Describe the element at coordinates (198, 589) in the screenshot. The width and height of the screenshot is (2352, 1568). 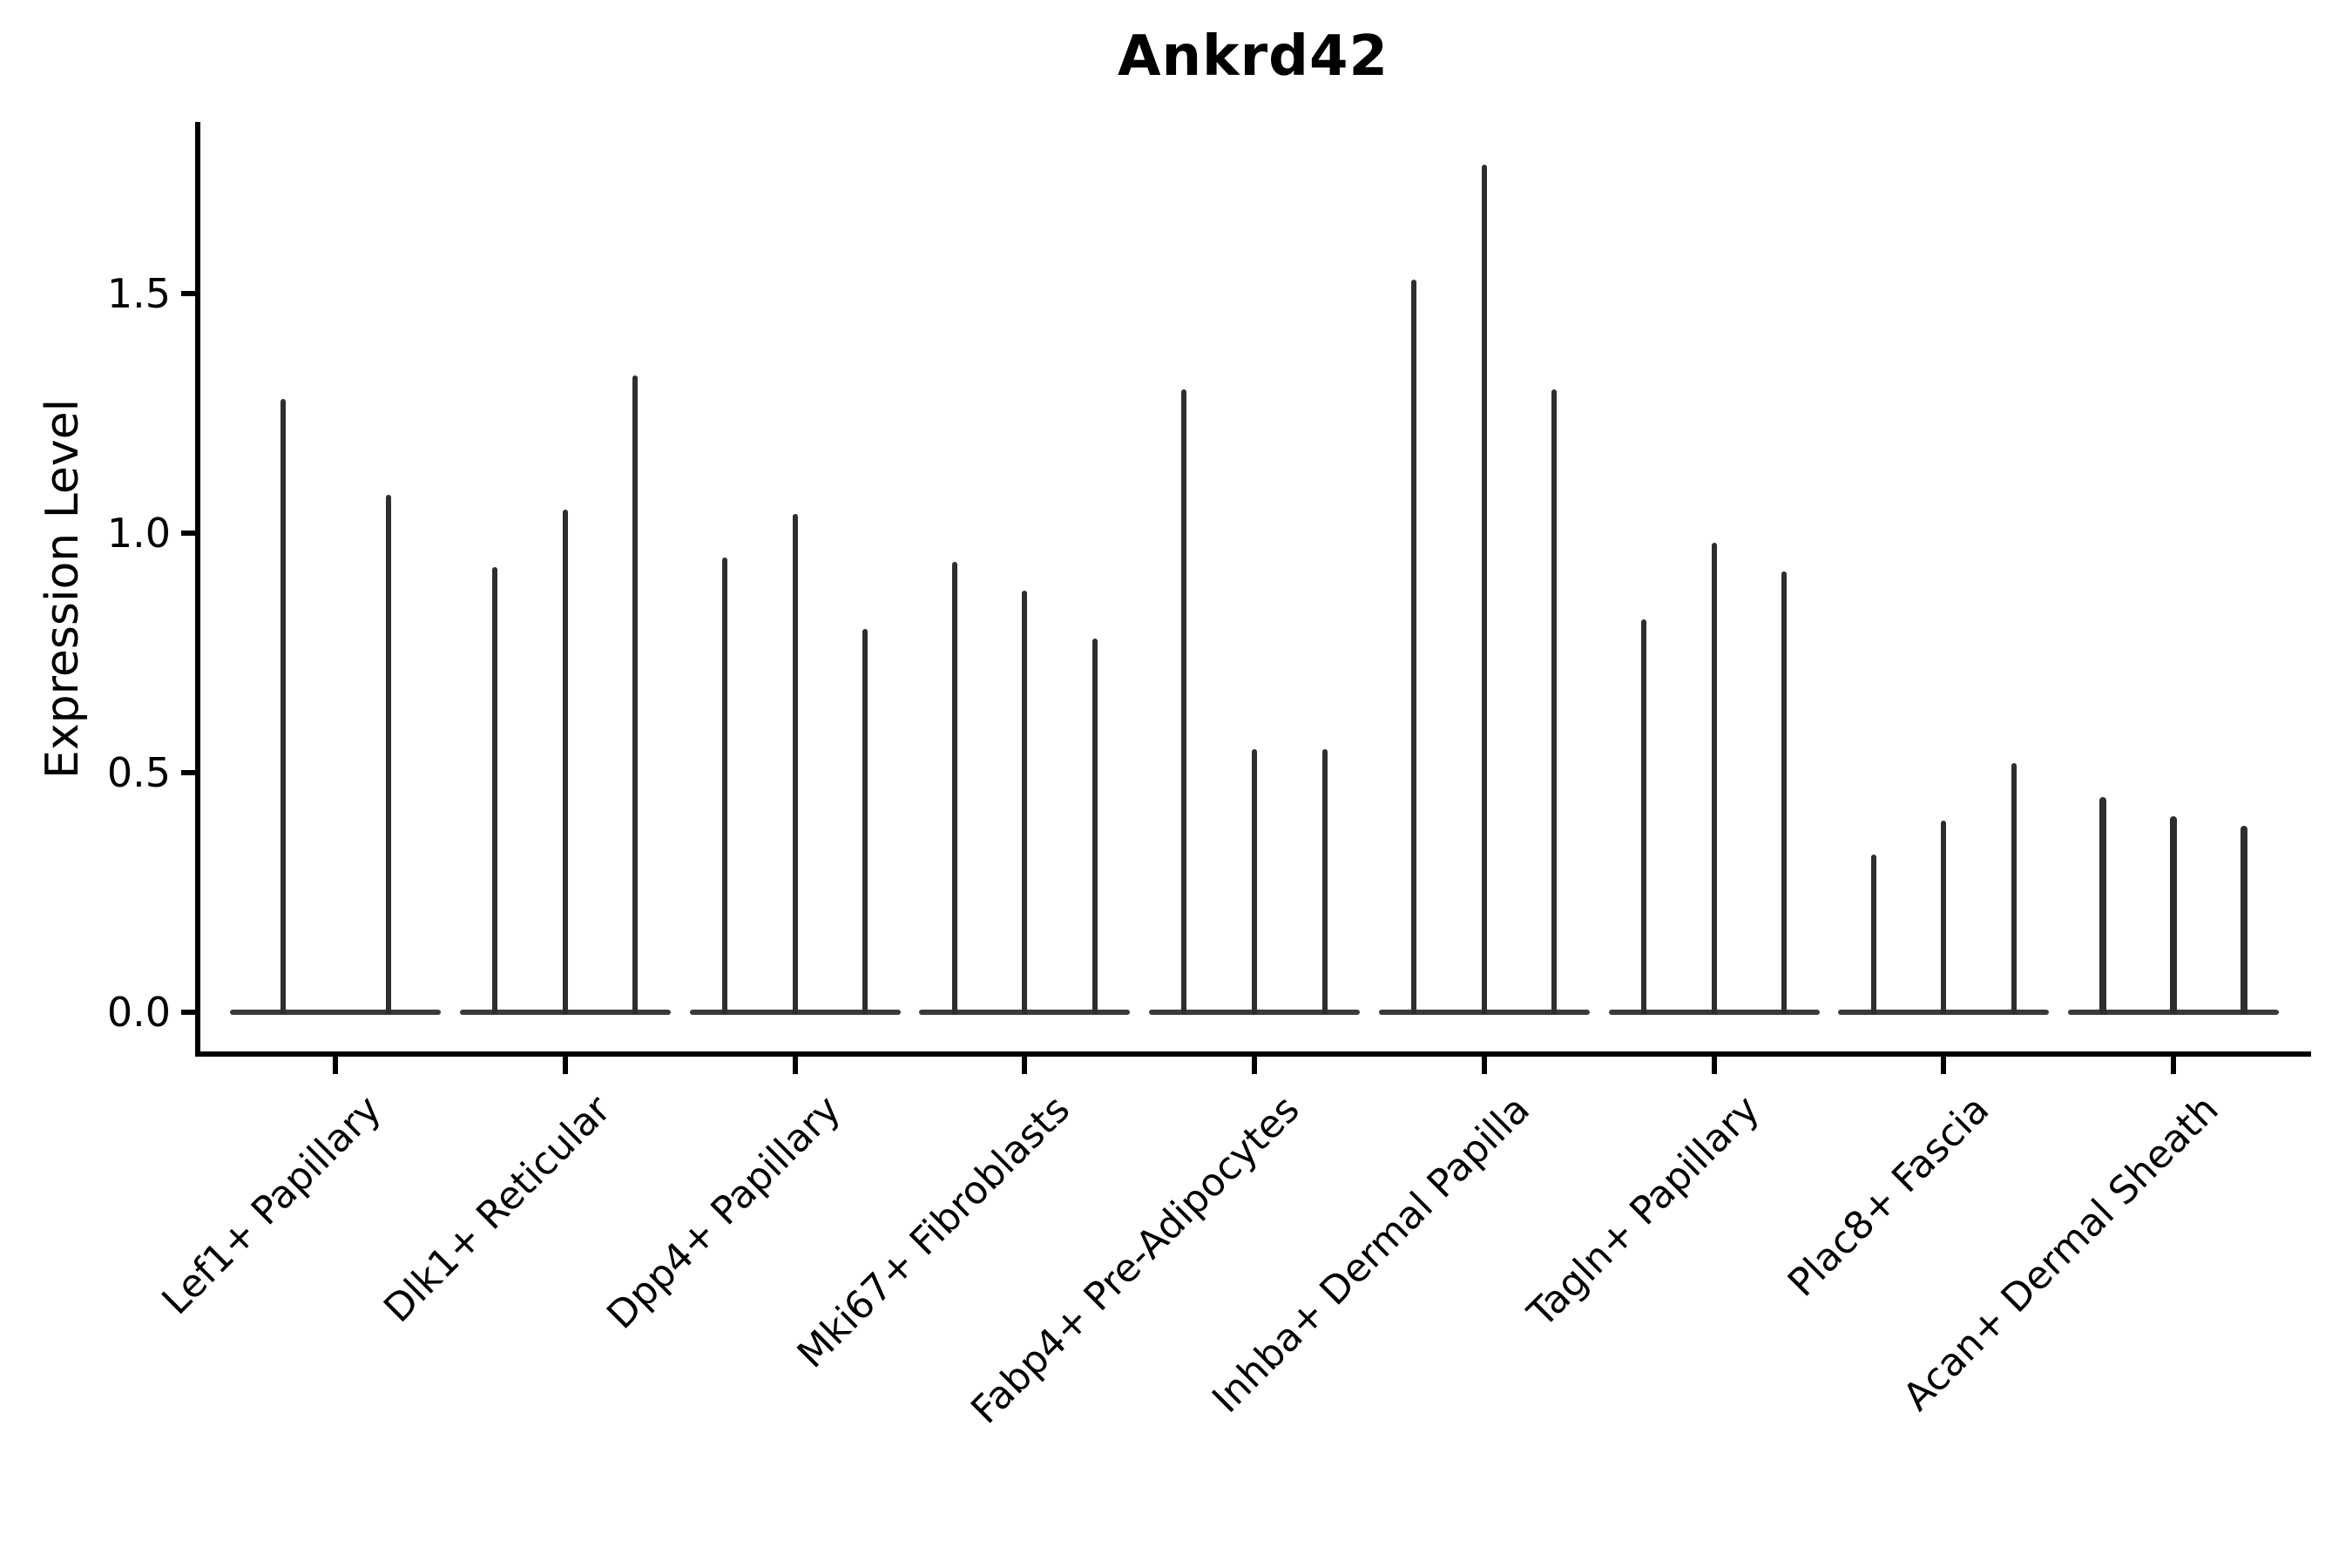
I see `y-axis-spine` at that location.